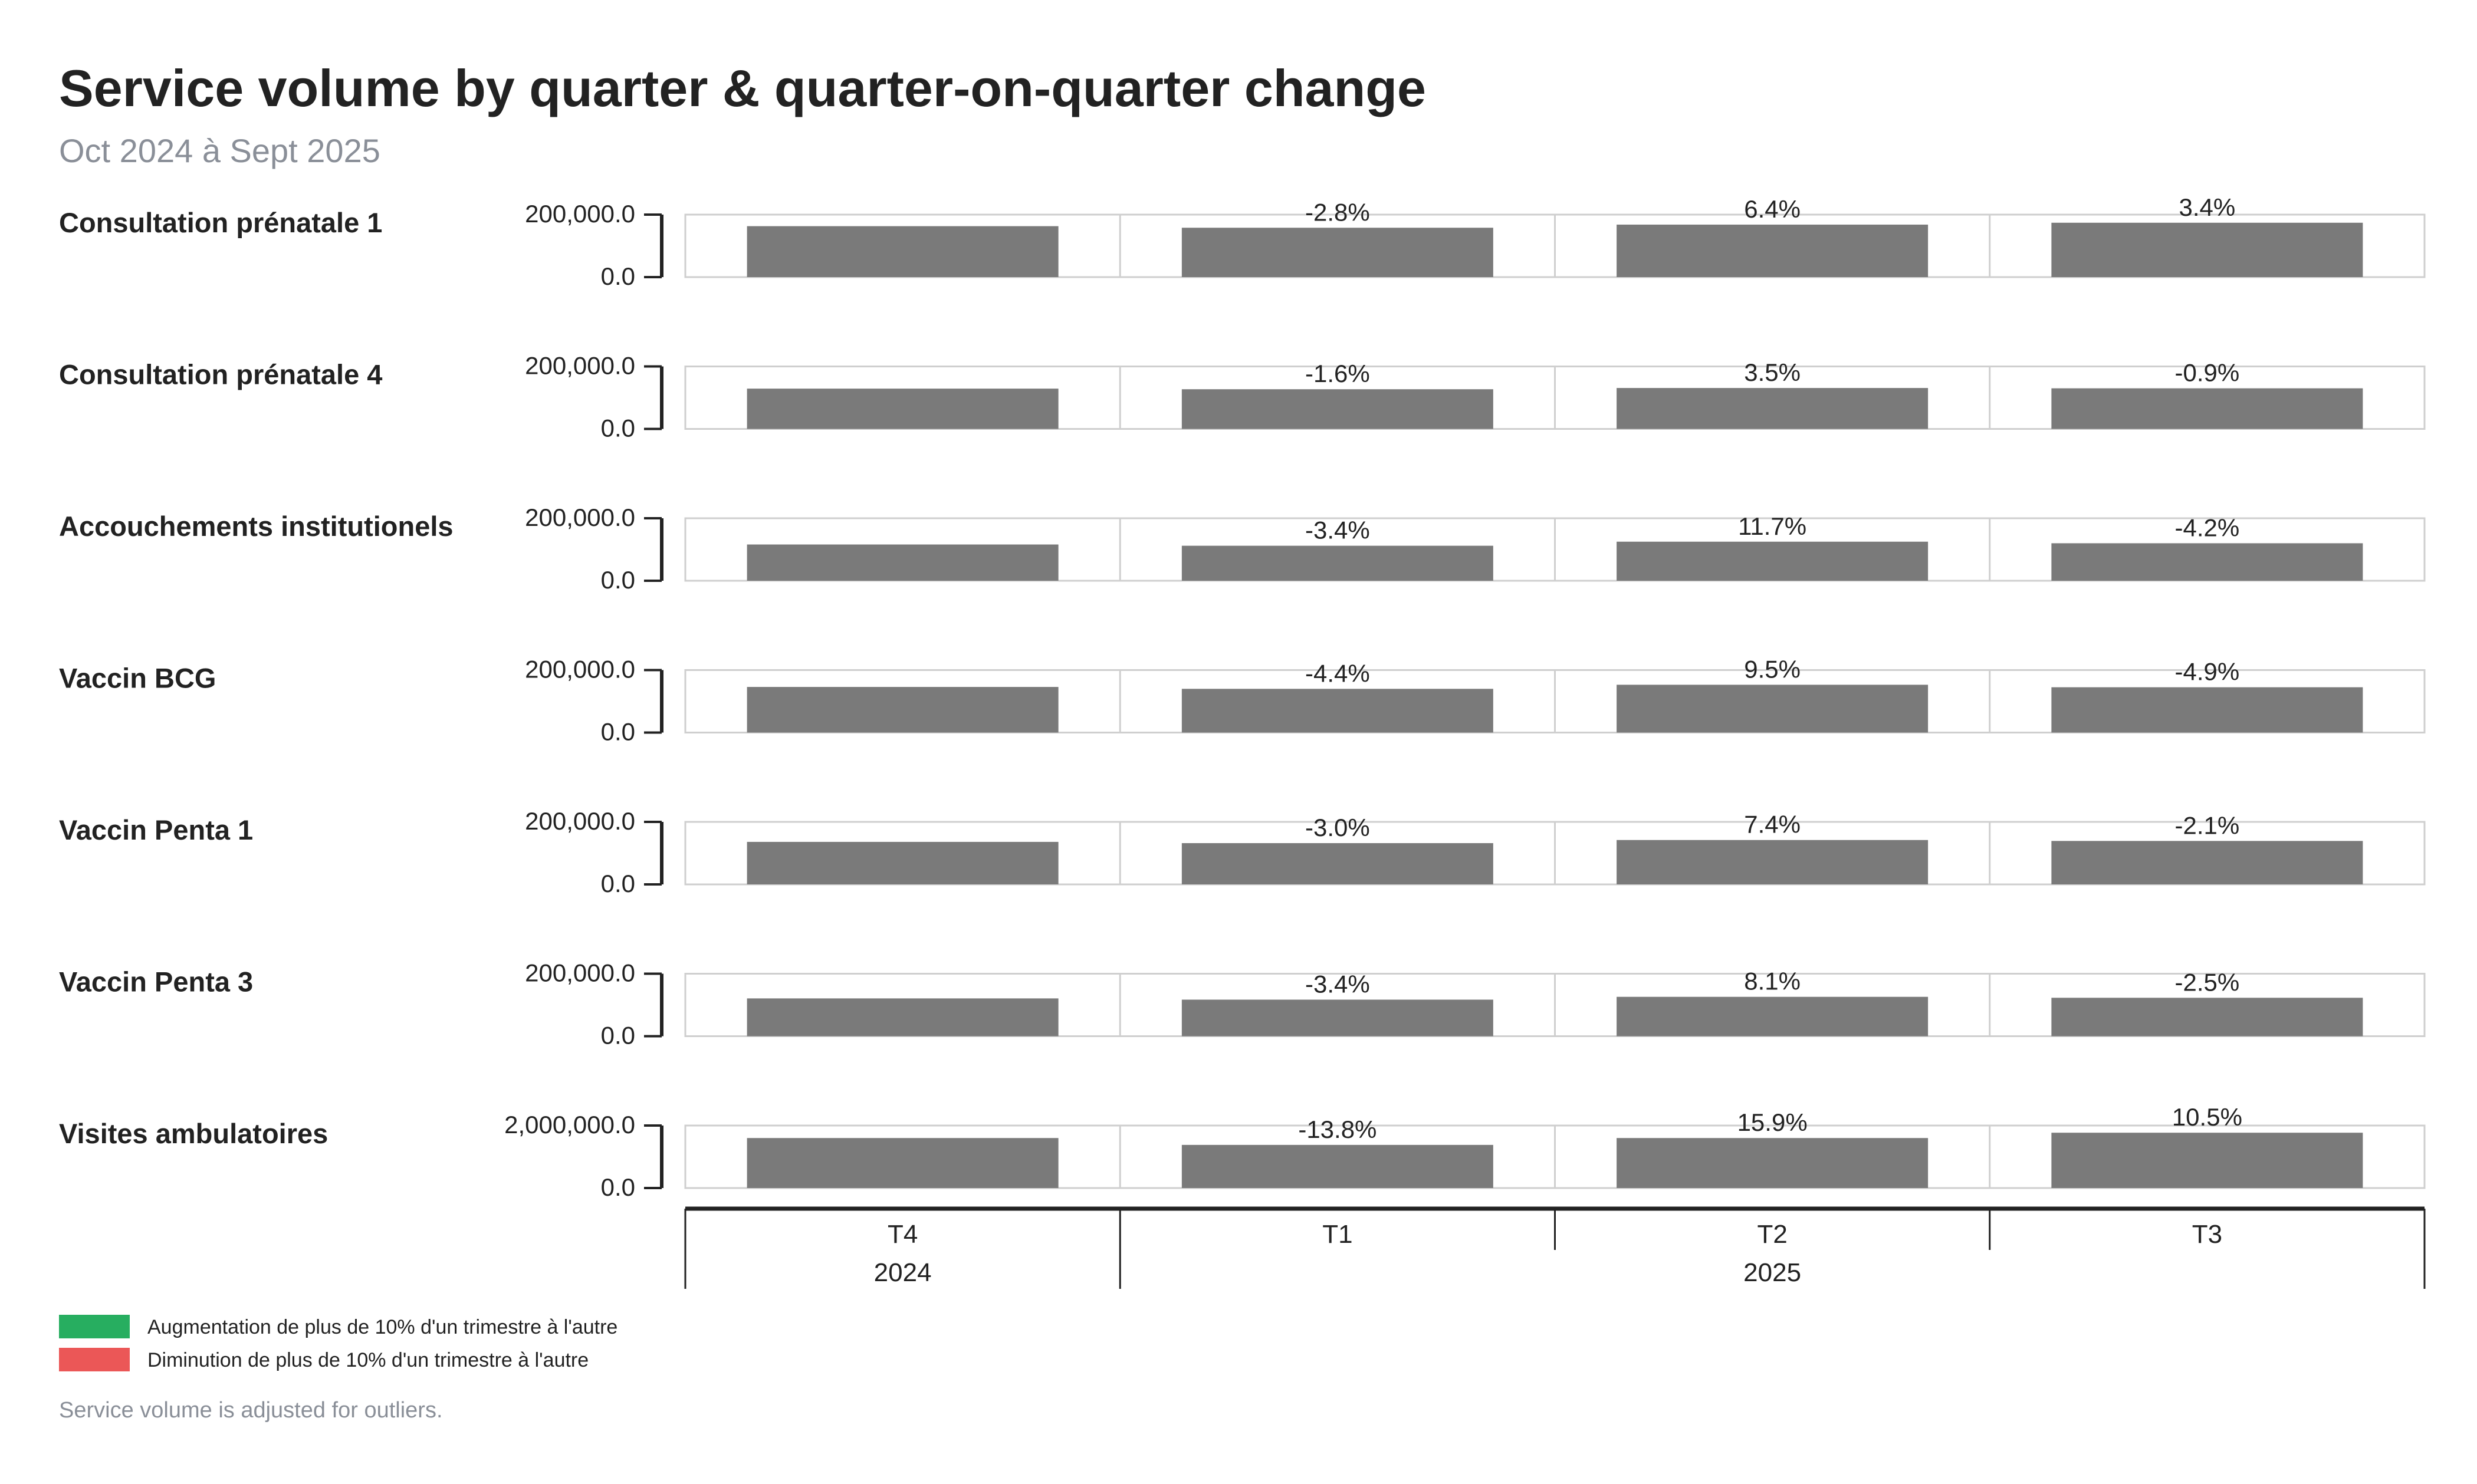 The height and width of the screenshot is (1484, 2477). Describe the element at coordinates (569, 1124) in the screenshot. I see `y-tick-label-max: 2,000,000.0` at that location.